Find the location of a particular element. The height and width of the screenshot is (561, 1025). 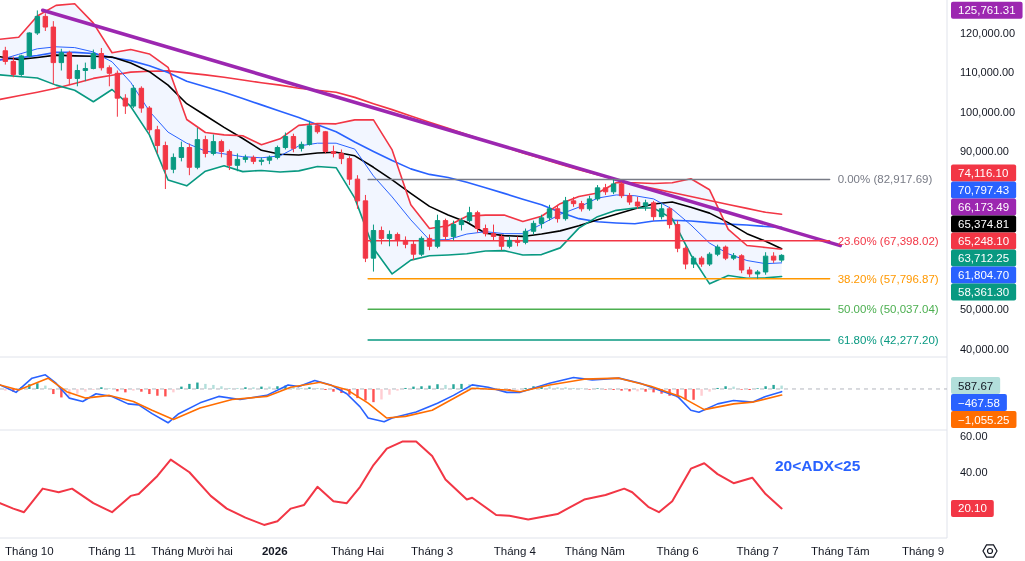

y-tick-label: 40,000.00 is located at coordinates (984, 348).